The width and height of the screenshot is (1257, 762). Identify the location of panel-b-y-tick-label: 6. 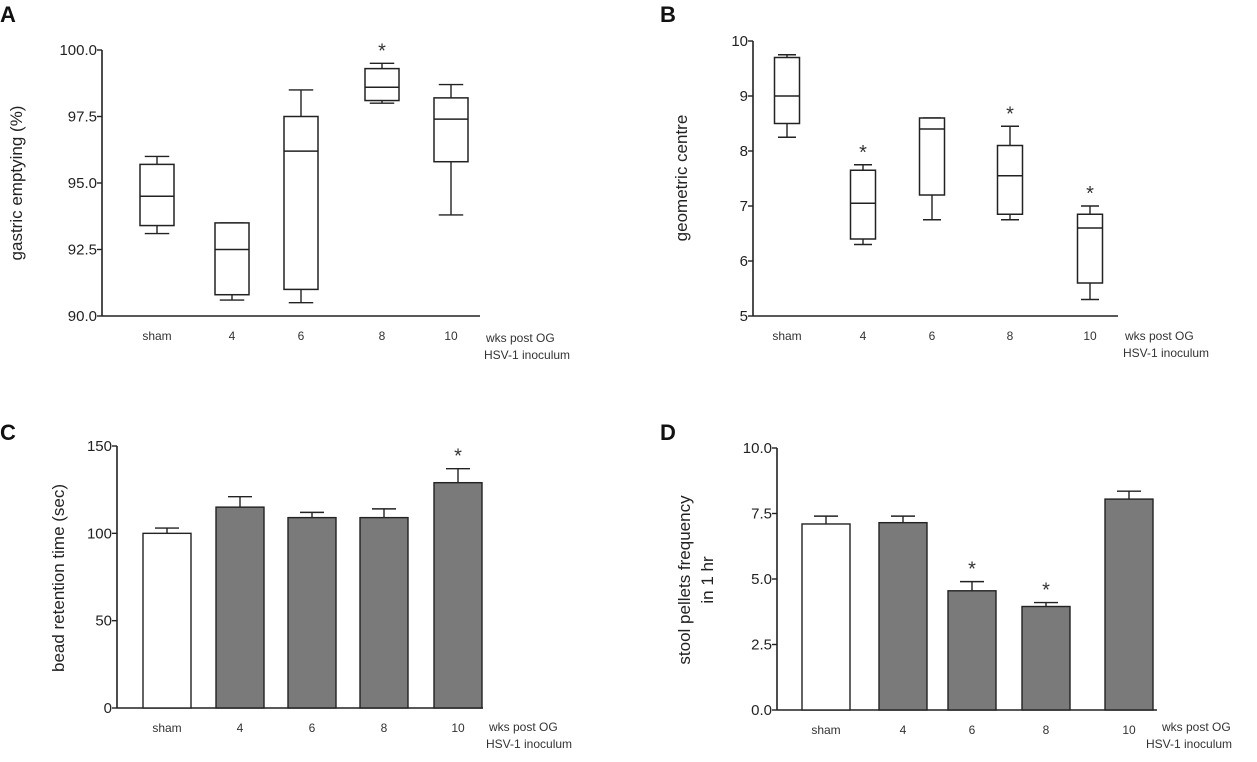
(744, 261).